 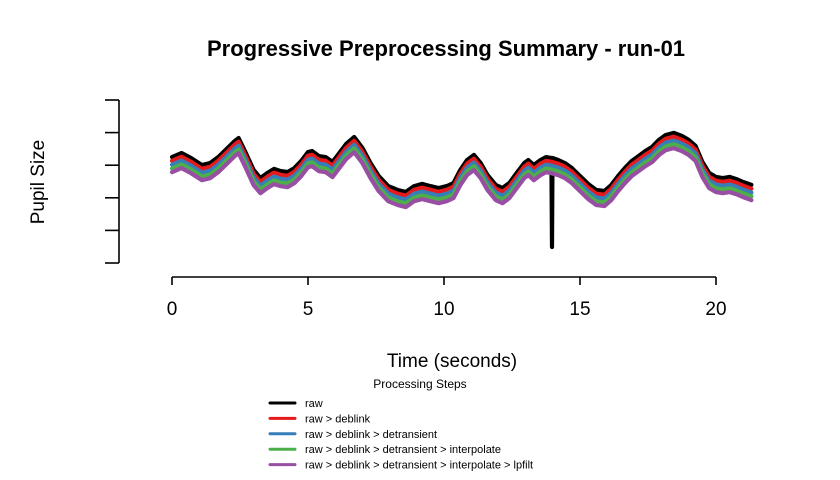 I want to click on series-line-raw-deblink-detransient-interpolate, so click(x=461, y=174).